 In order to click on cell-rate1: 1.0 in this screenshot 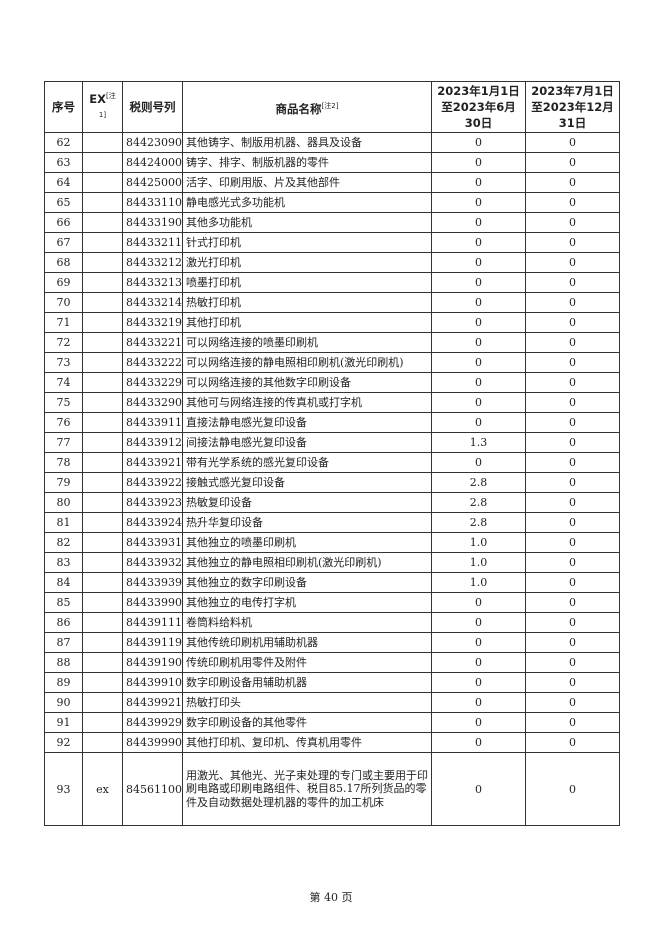, I will do `click(478, 542)`.